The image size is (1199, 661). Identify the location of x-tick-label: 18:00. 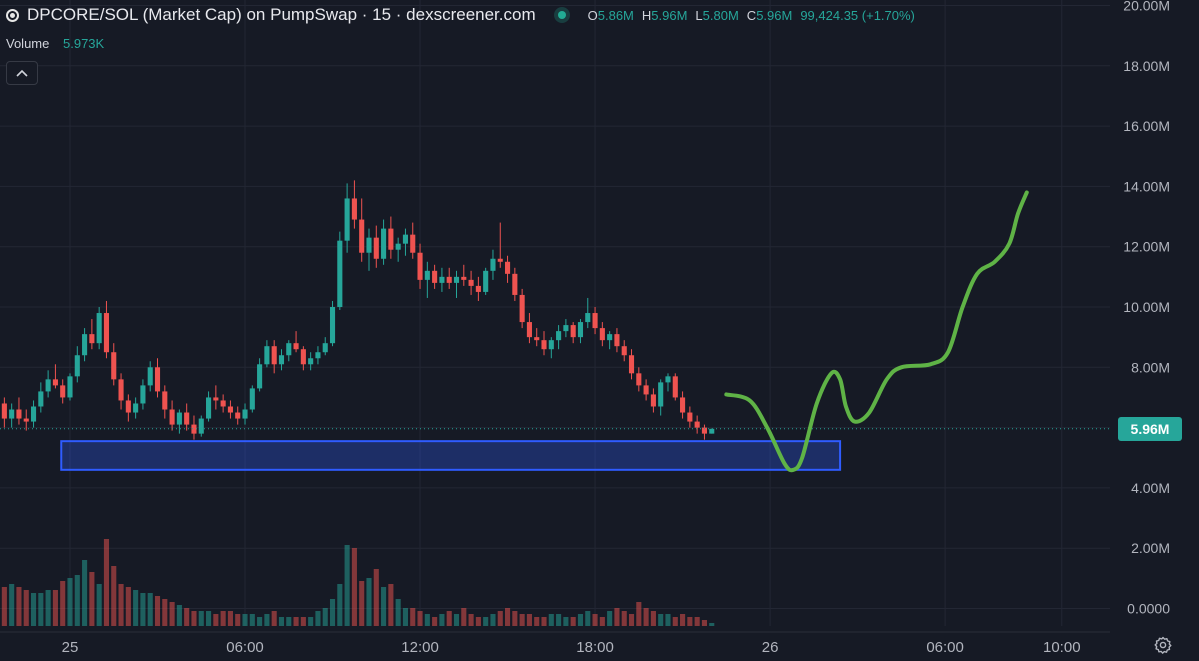
(595, 647).